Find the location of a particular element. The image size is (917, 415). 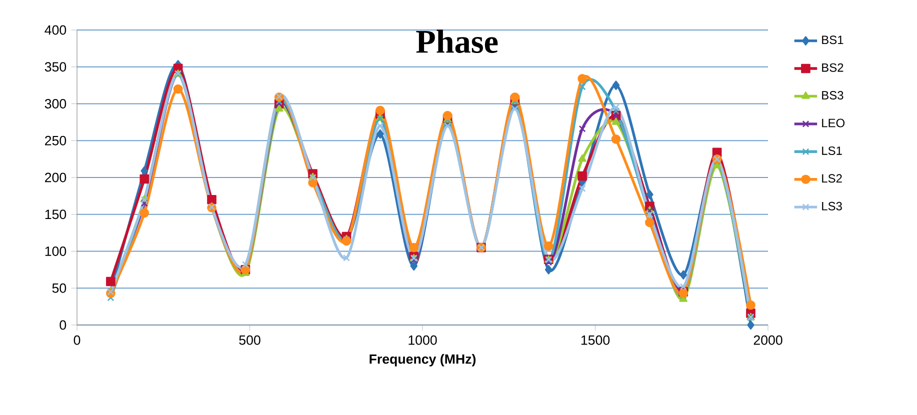

y-tick-label: 50 is located at coordinates (59, 288).